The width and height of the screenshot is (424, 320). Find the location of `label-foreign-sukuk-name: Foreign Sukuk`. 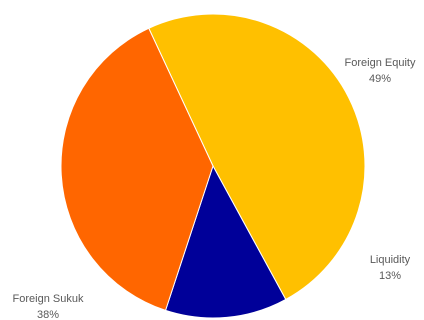

label-foreign-sukuk-name: Foreign Sukuk is located at coordinates (48, 299).